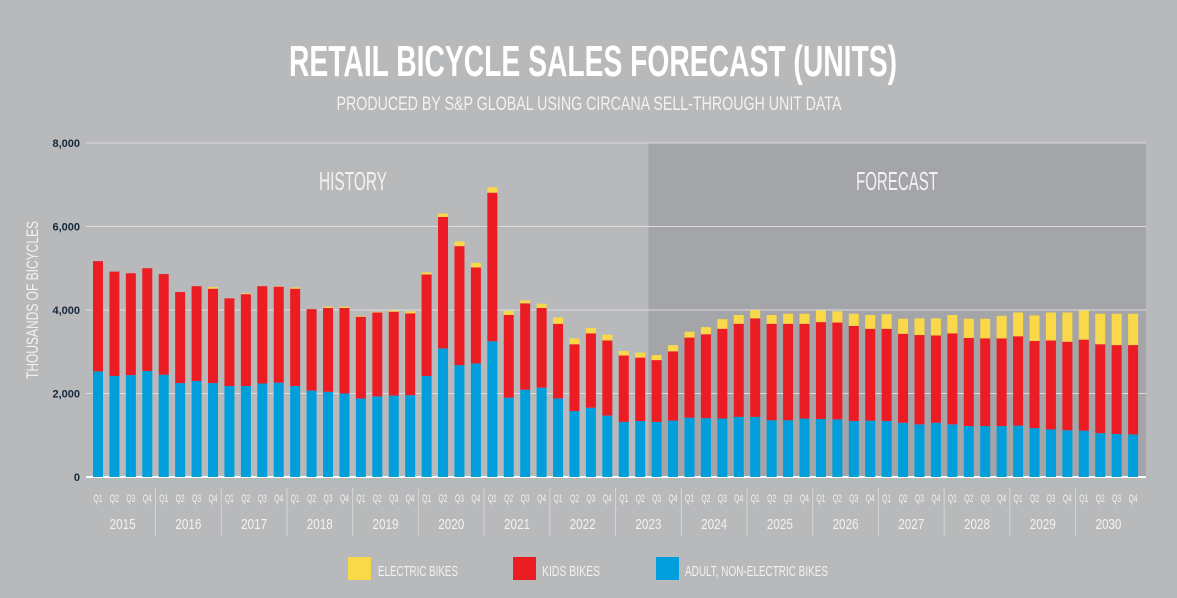 Image resolution: width=1177 pixels, height=598 pixels. Describe the element at coordinates (667, 568) in the screenshot. I see `legend-swatch-adult` at that location.